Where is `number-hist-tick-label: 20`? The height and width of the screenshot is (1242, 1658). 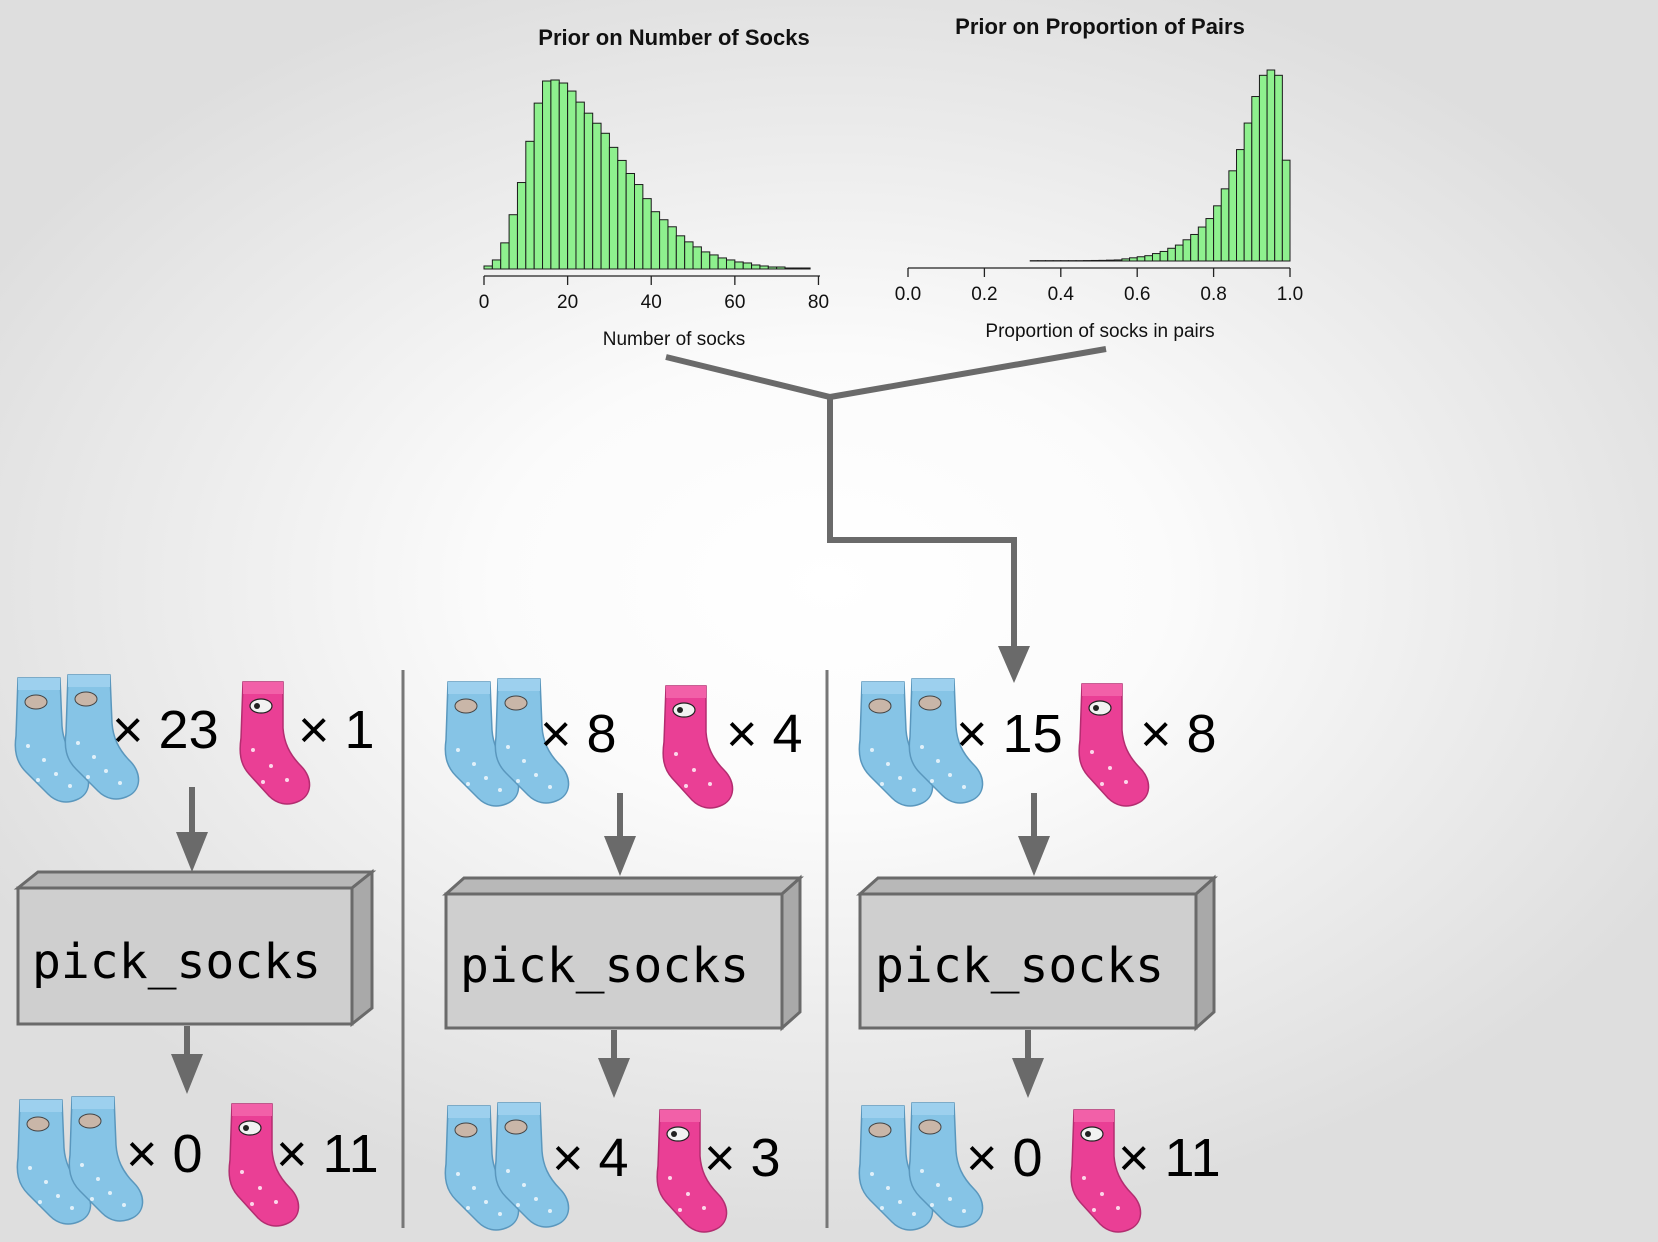
number-hist-tick-label: 20 is located at coordinates (567, 302).